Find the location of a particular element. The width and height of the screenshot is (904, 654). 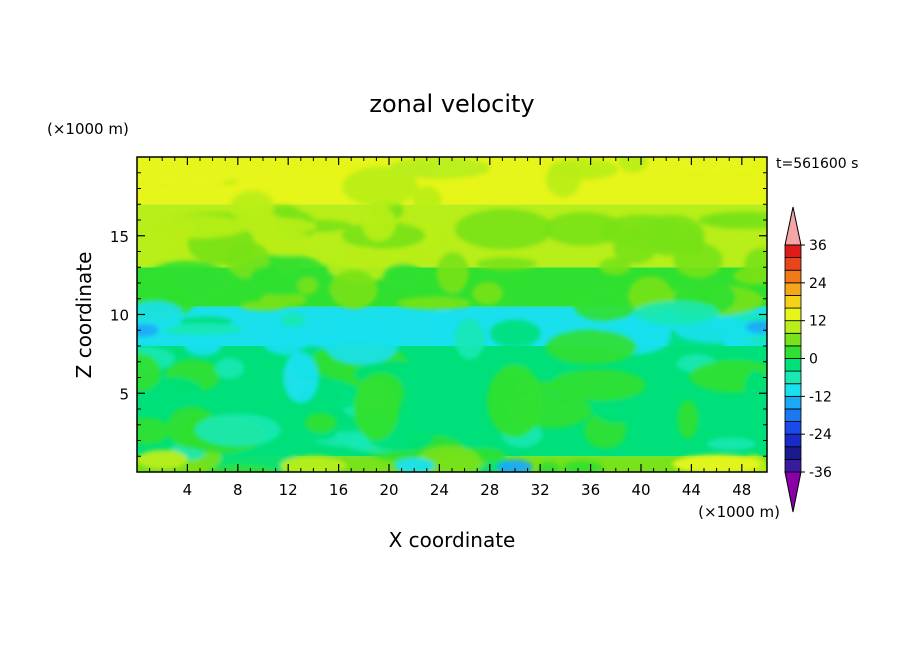

y-tick-label: 5 is located at coordinates (124, 394).